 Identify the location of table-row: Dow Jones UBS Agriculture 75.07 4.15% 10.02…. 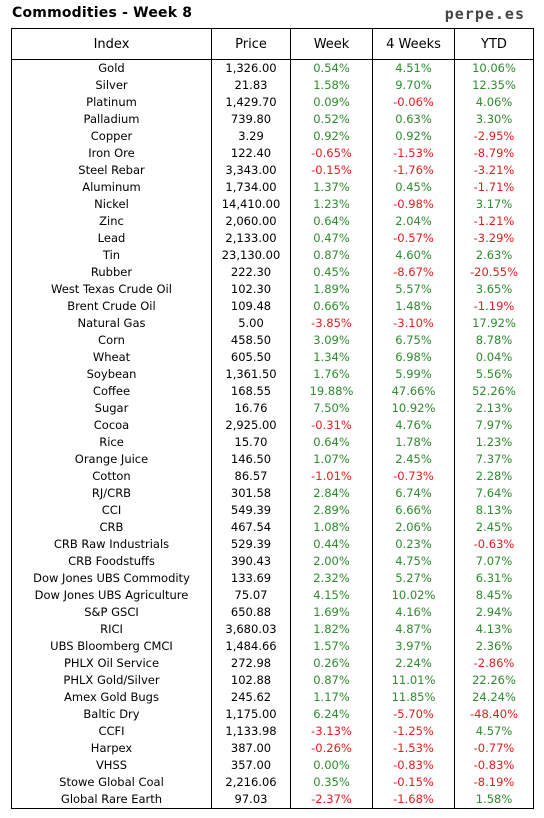
(272, 595).